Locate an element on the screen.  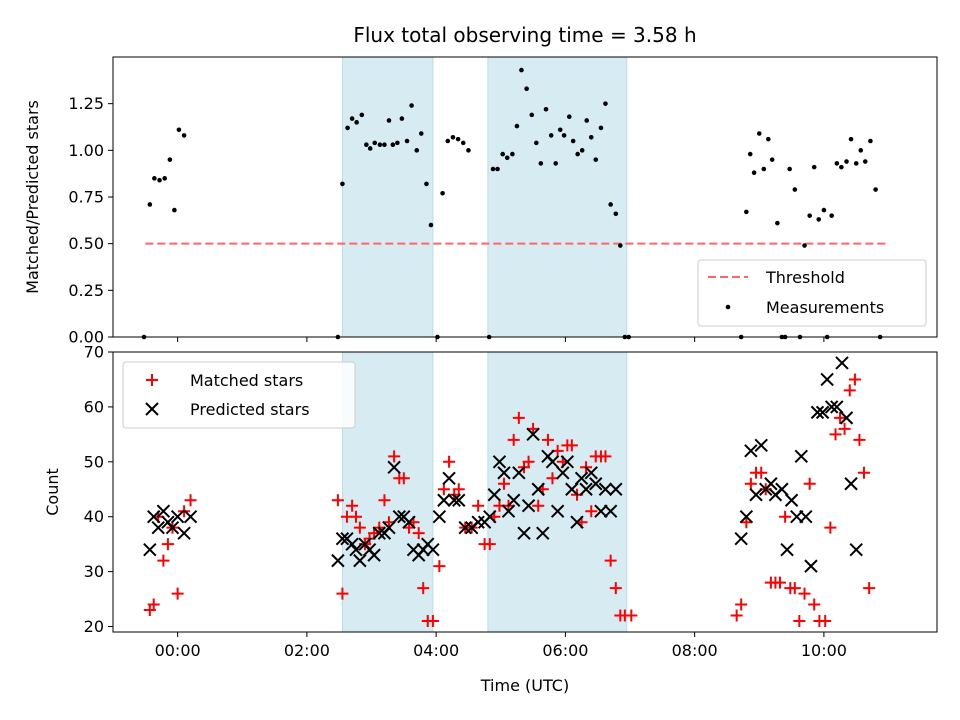
bottom-ytick-label: 30 is located at coordinates (94, 571).